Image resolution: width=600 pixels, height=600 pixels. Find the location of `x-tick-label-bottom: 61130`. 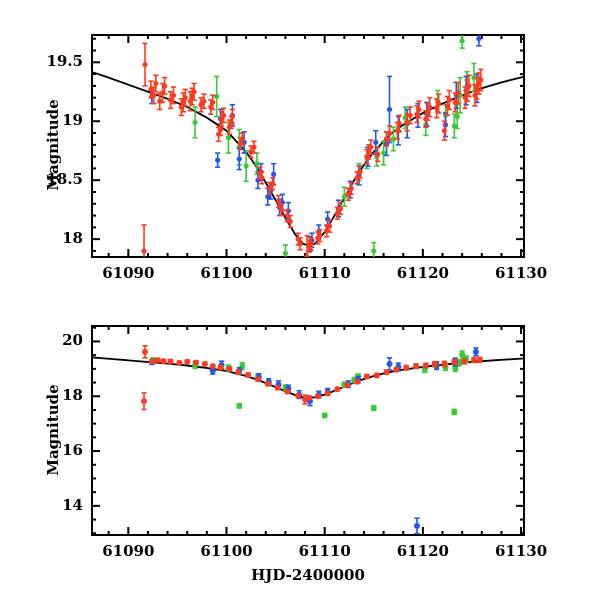

x-tick-label-bottom: 61130 is located at coordinates (521, 551).